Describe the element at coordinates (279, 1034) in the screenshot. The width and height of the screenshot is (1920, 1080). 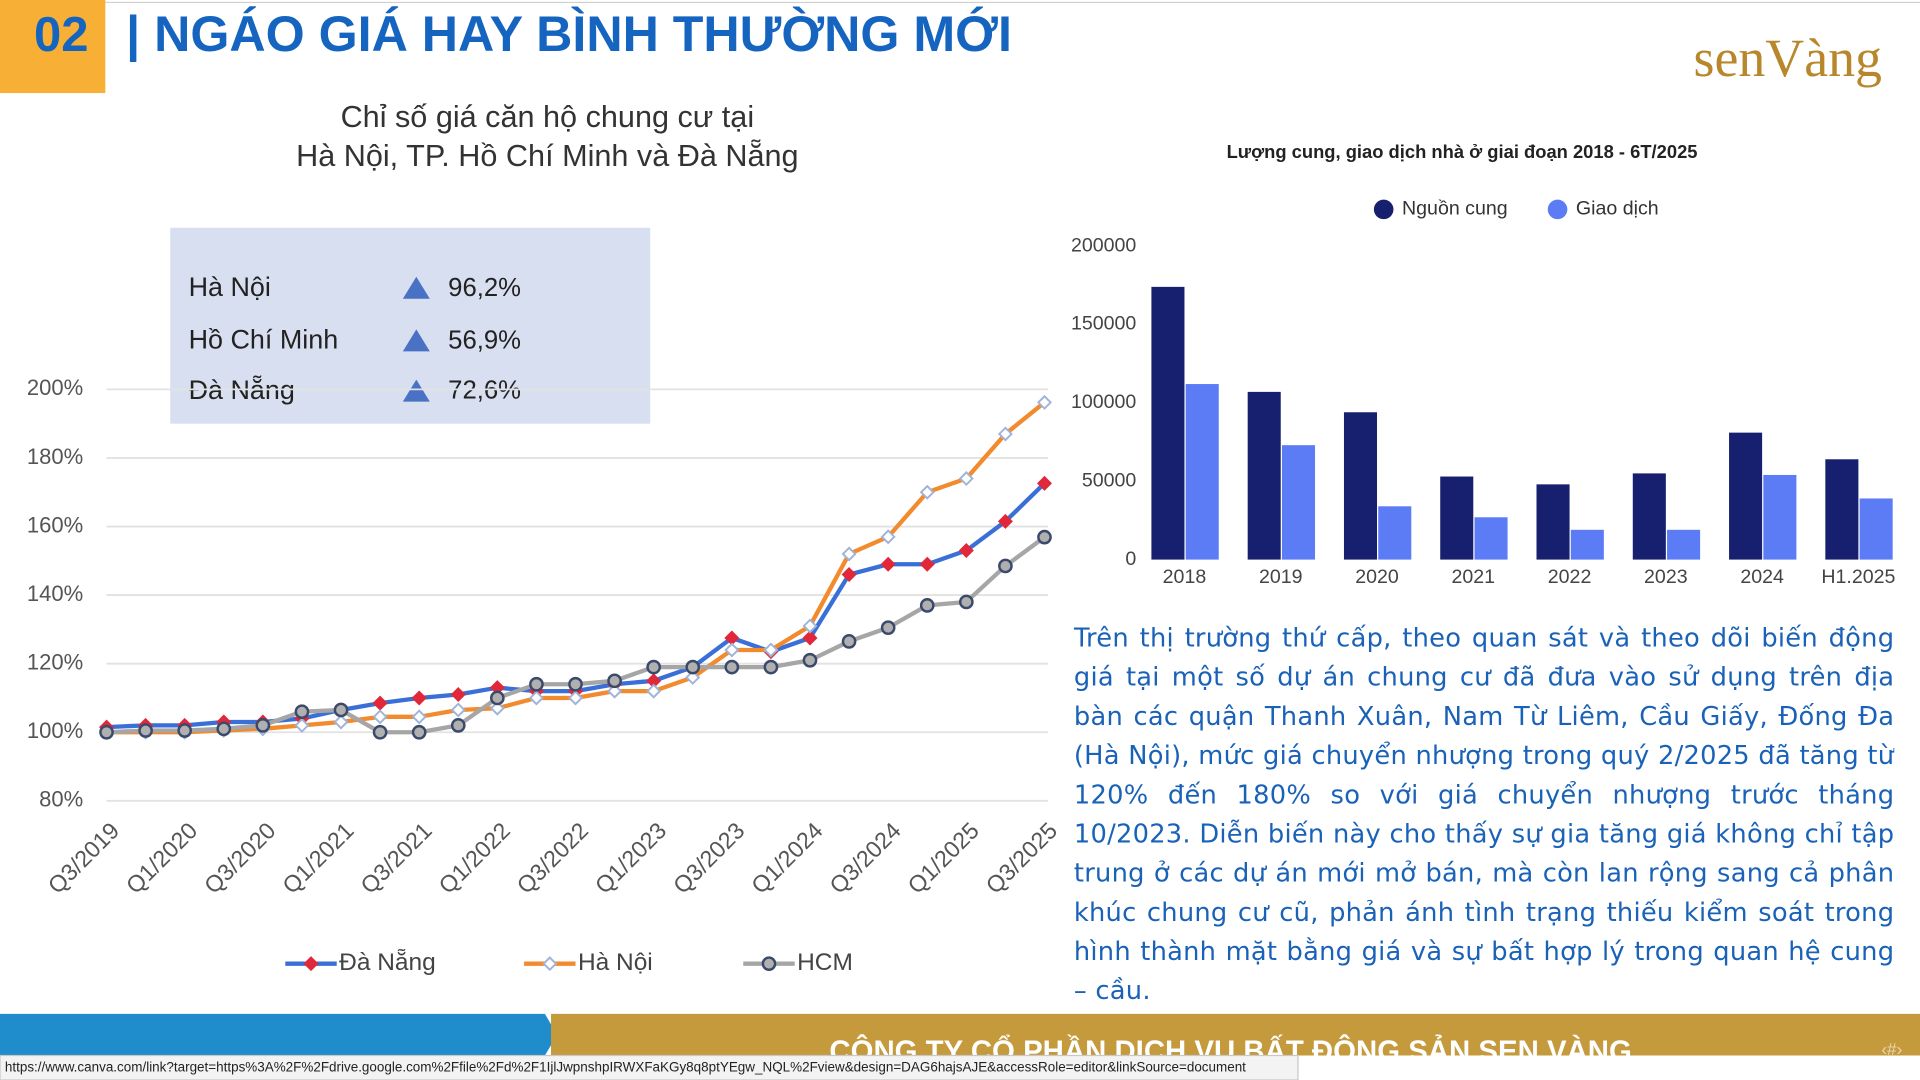
I see `footer-blue` at that location.